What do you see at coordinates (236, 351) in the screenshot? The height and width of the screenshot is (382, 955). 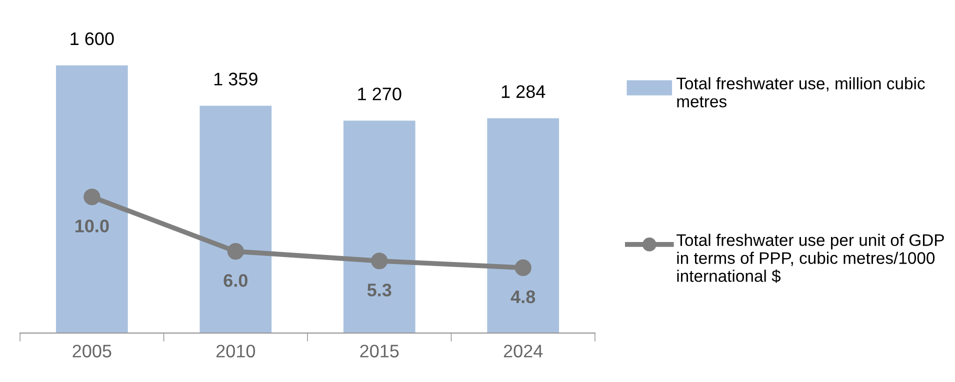 I see `x-tick-label: 2010` at bounding box center [236, 351].